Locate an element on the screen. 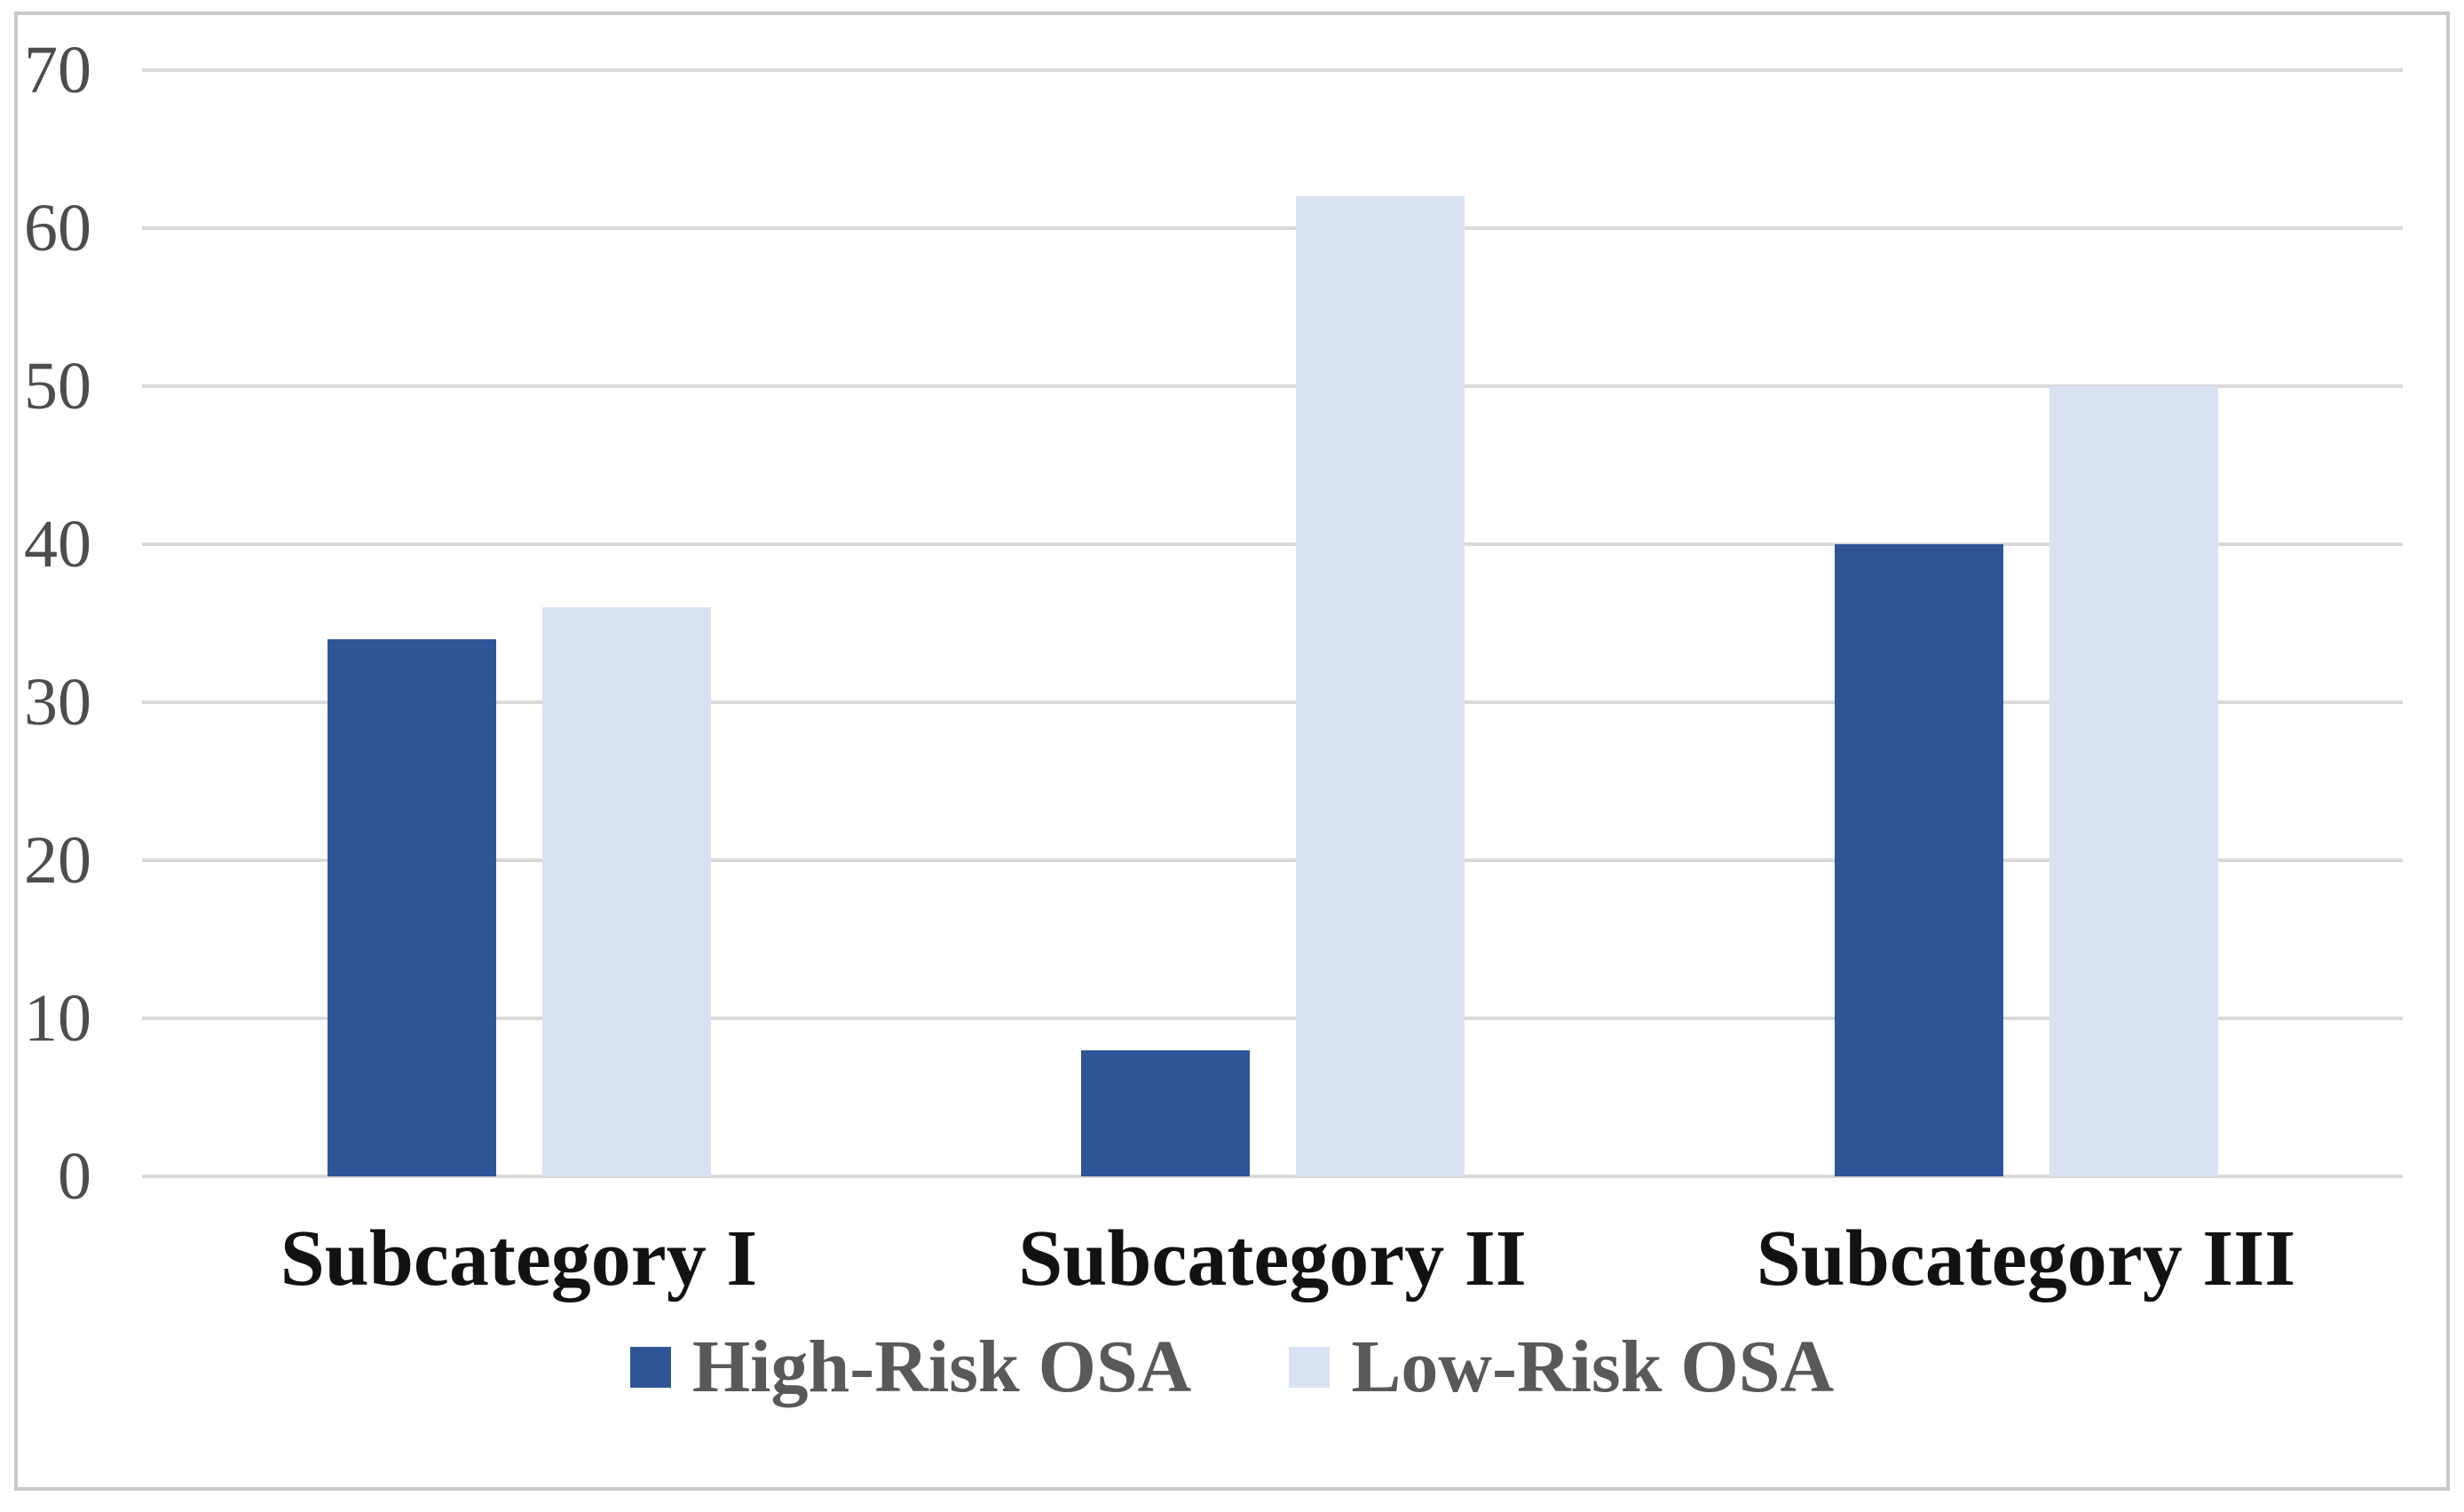  gridline-y10 is located at coordinates (1272, 1019).